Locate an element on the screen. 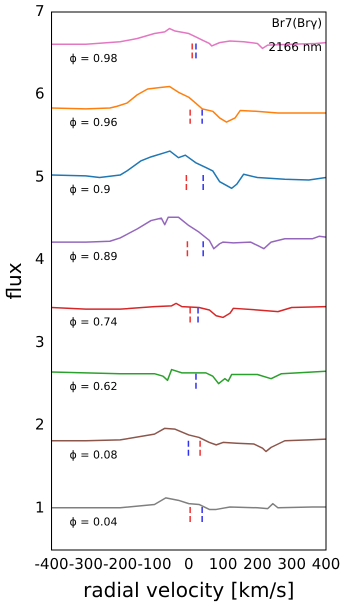 Image resolution: width=347 pixels, height=608 pixels. x-tick-label: 400 is located at coordinates (326, 563).